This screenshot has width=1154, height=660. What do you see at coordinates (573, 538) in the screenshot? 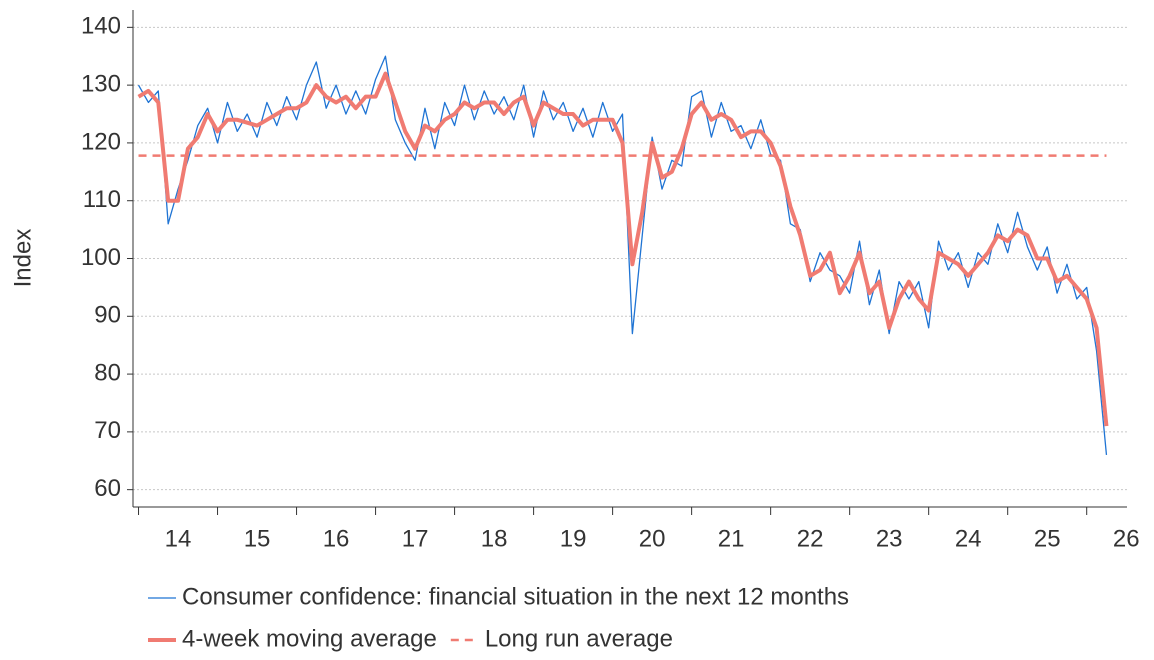
I see `x-tick-label: 19` at bounding box center [573, 538].